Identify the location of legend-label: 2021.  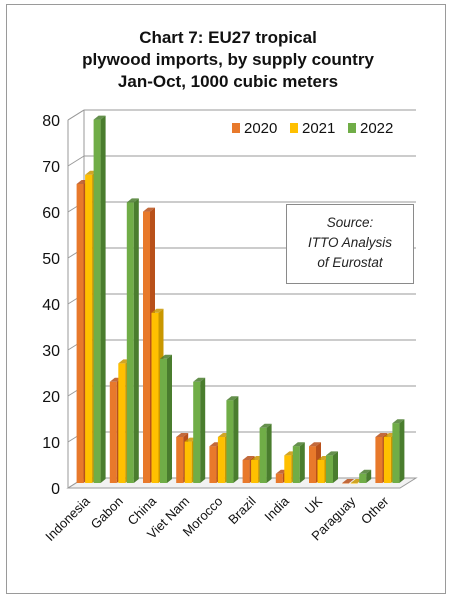
(318, 128).